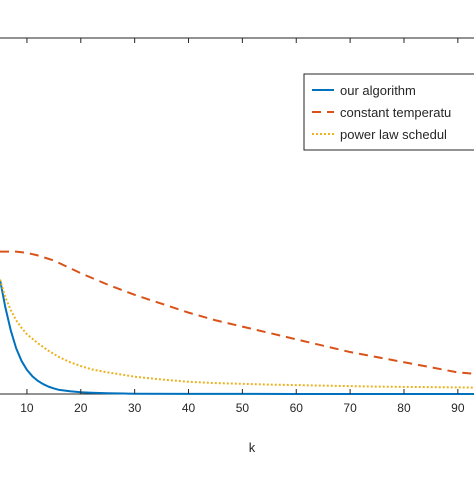  Describe the element at coordinates (81, 408) in the screenshot. I see `x-tick-label: 20` at that location.